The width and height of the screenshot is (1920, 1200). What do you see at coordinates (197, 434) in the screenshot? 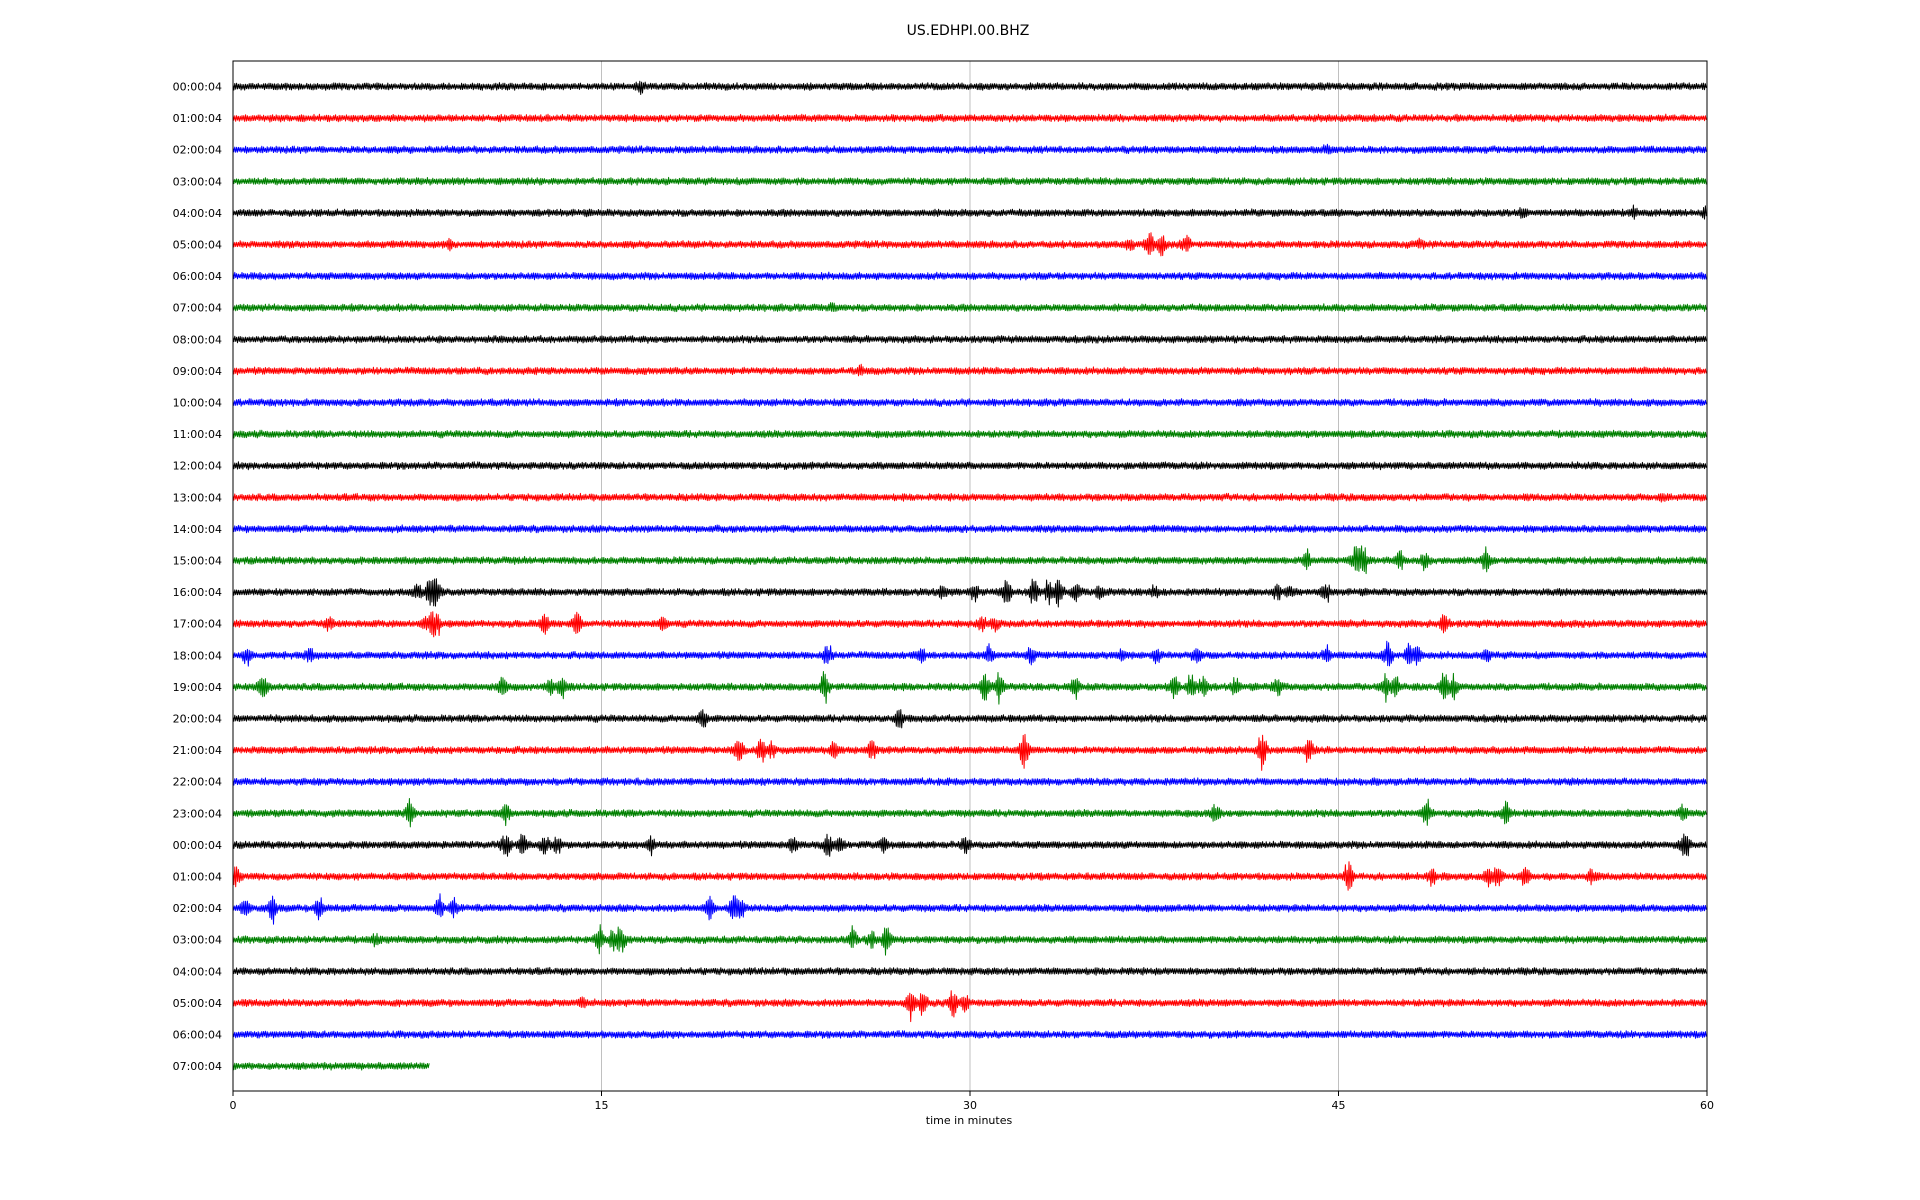
I see `hour-label: 11:00:04` at bounding box center [197, 434].